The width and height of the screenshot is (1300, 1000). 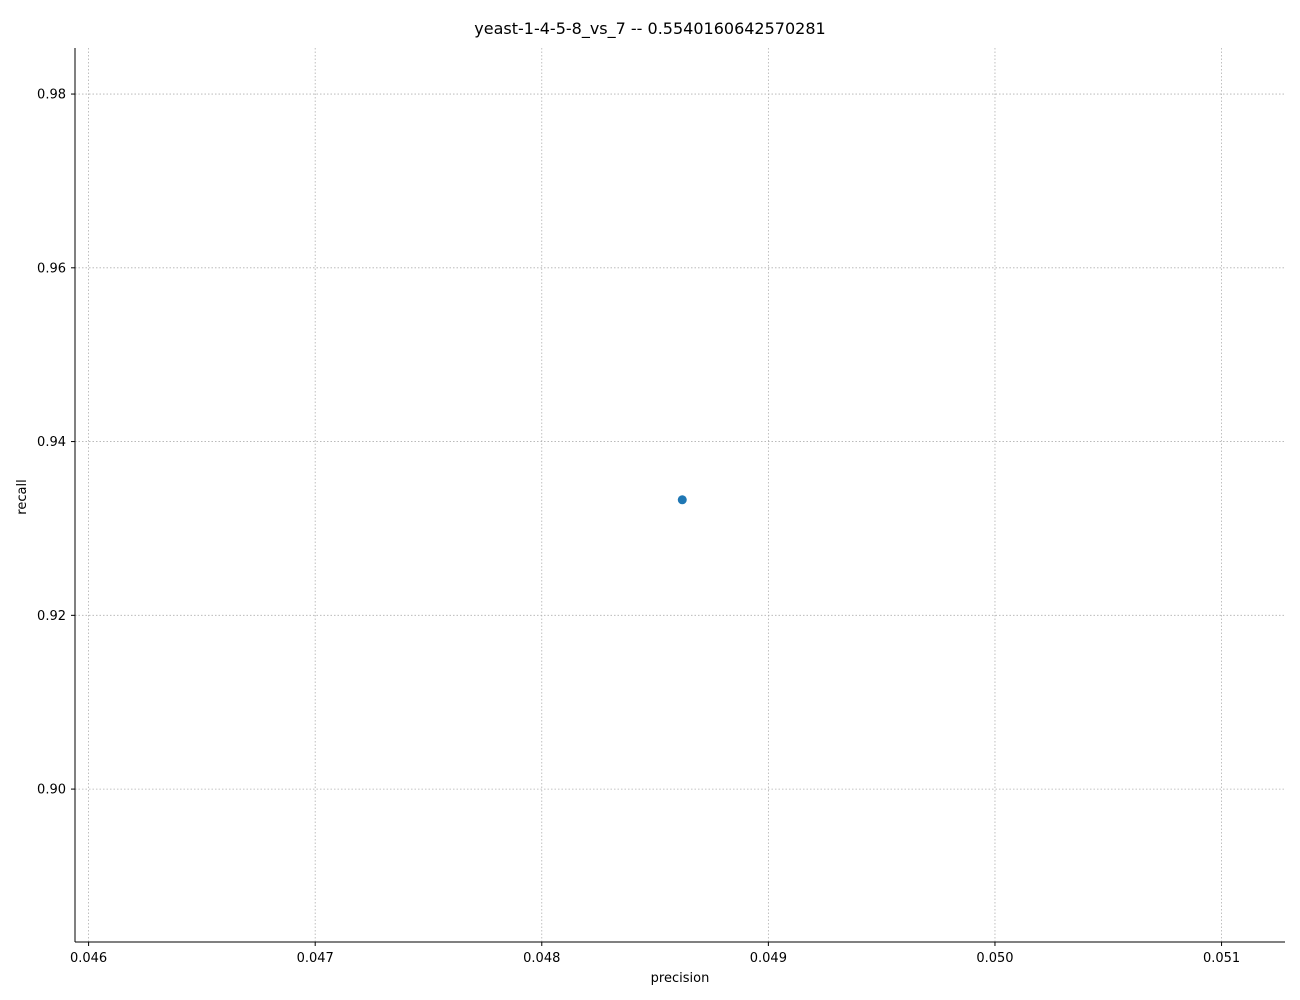 What do you see at coordinates (51, 790) in the screenshot?
I see `y-tick-label: 0.90` at bounding box center [51, 790].